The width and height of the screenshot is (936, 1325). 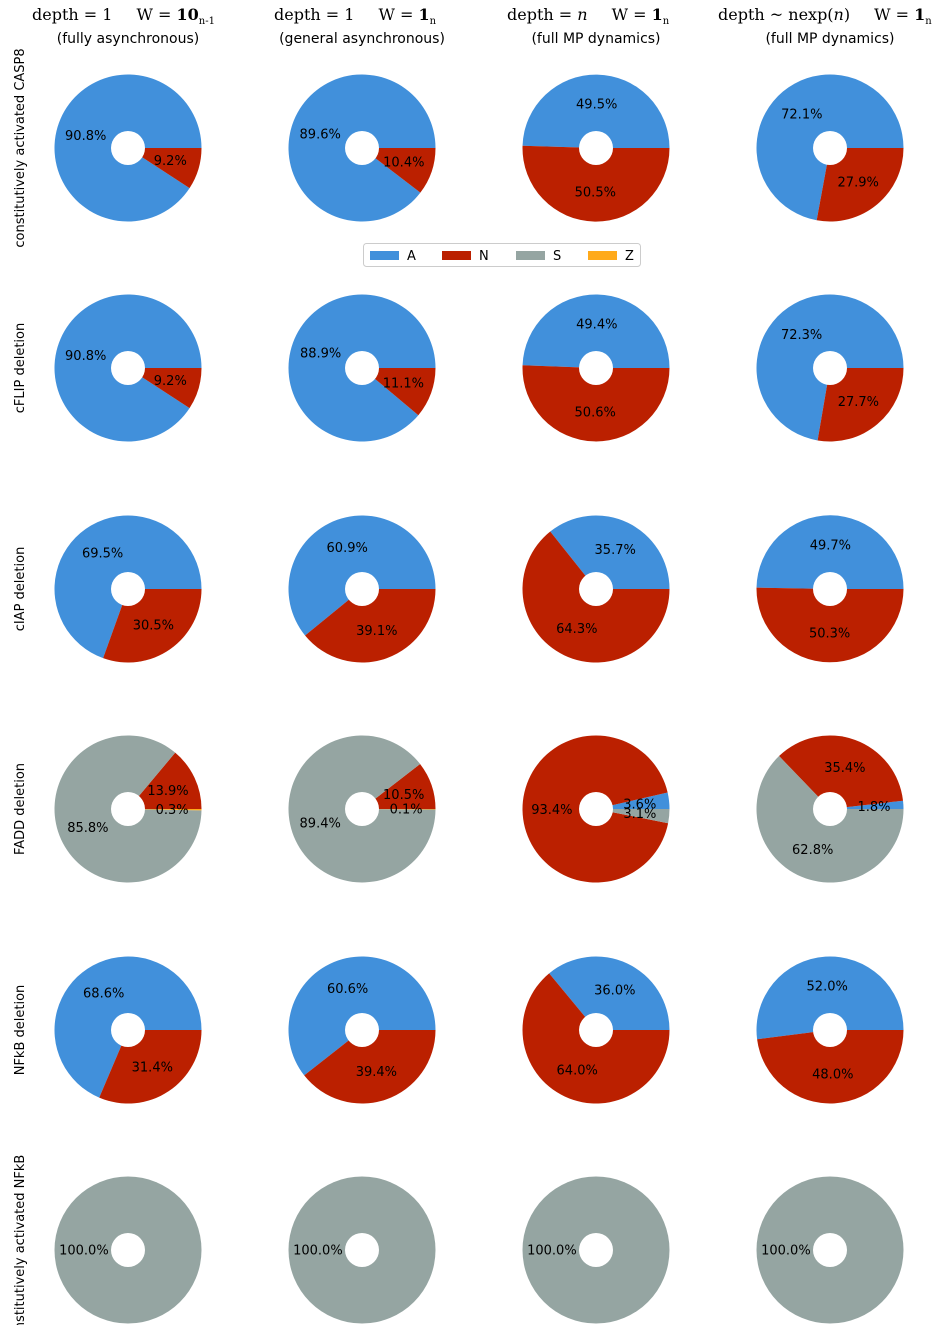 I want to click on data-label-A: 52.0%, so click(x=827, y=987).